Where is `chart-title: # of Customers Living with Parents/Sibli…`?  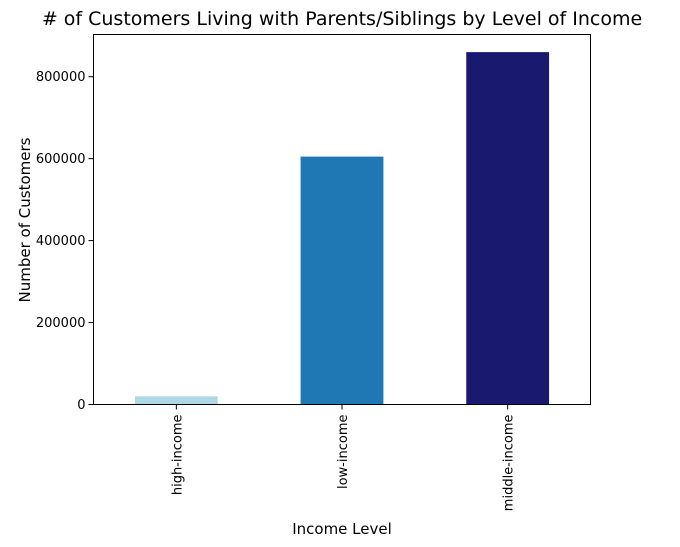 chart-title: # of Customers Living with Parents/Sibli… is located at coordinates (342, 19).